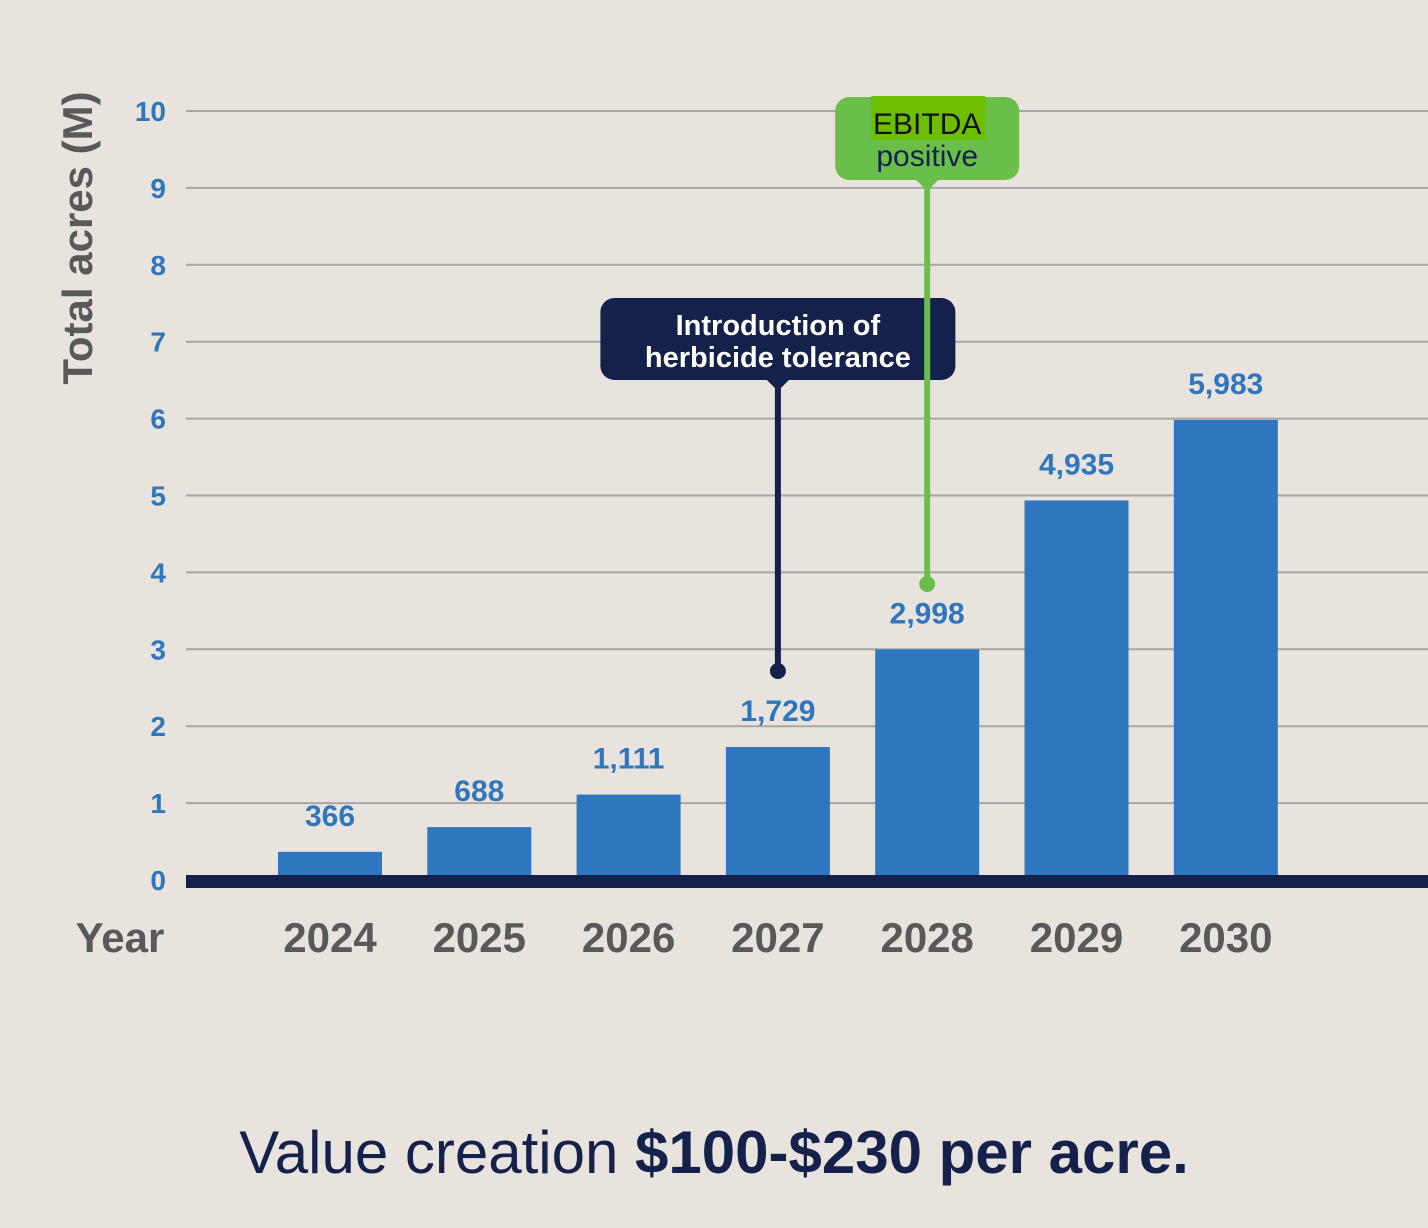 Image resolution: width=1428 pixels, height=1228 pixels. What do you see at coordinates (158, 419) in the screenshot?
I see `y-tick-label: 6` at bounding box center [158, 419].